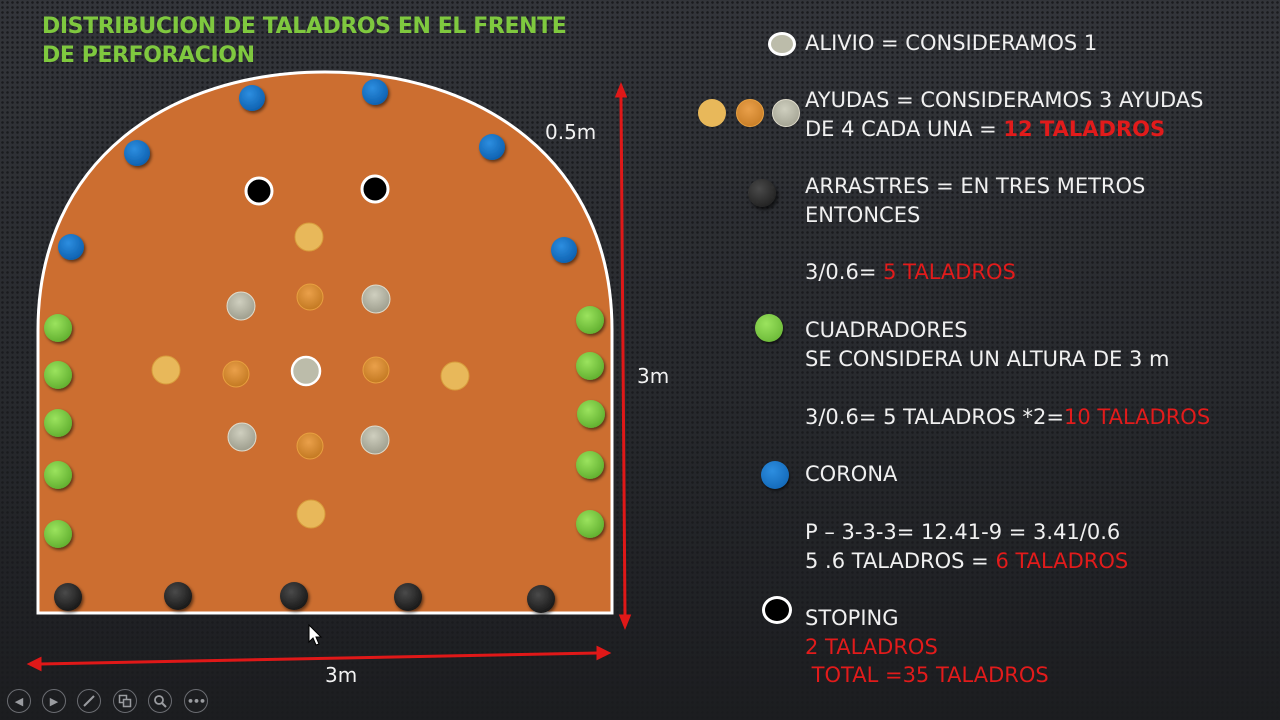 The width and height of the screenshot is (1280, 720). What do you see at coordinates (1137, 417) in the screenshot?
I see `cuadradores-result: 10 TALADROS` at bounding box center [1137, 417].